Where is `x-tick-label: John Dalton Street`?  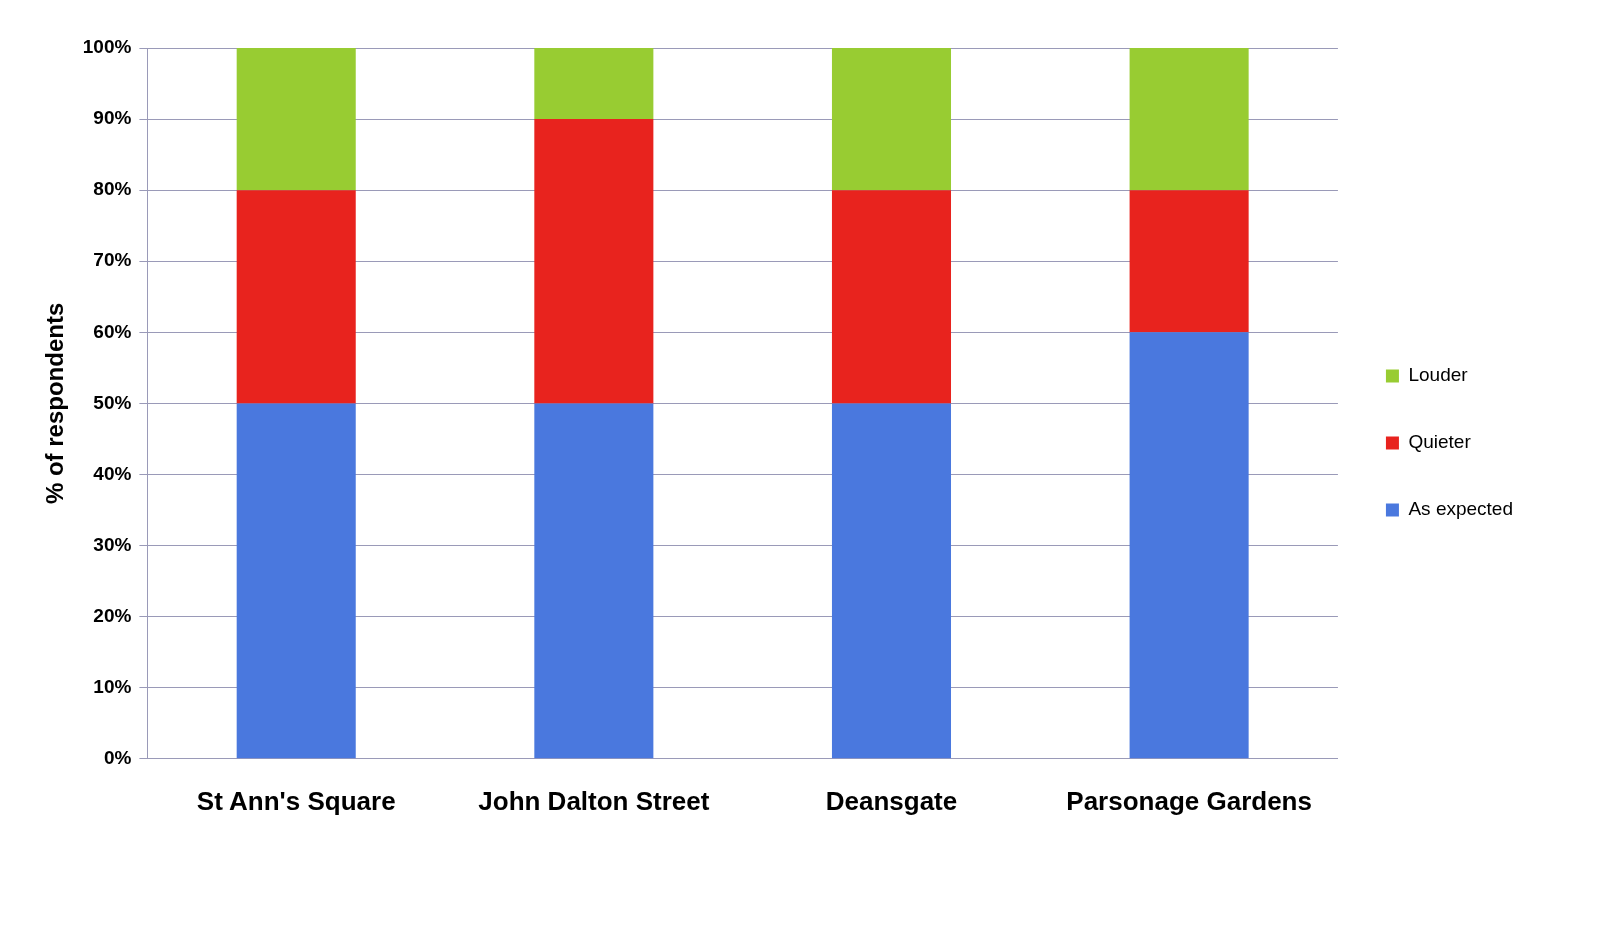 x-tick-label: John Dalton Street is located at coordinates (594, 800).